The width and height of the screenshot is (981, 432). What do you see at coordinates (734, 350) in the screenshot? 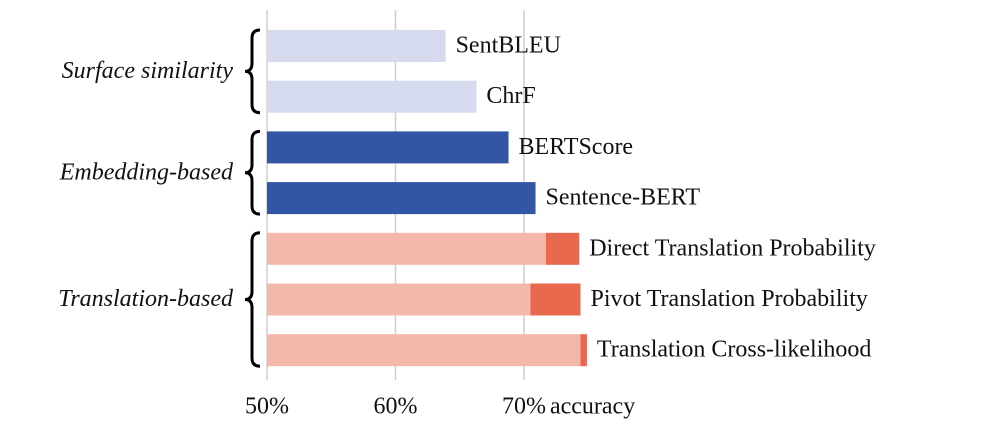
I see `bar-label: Translation Cross-likelihood` at bounding box center [734, 350].